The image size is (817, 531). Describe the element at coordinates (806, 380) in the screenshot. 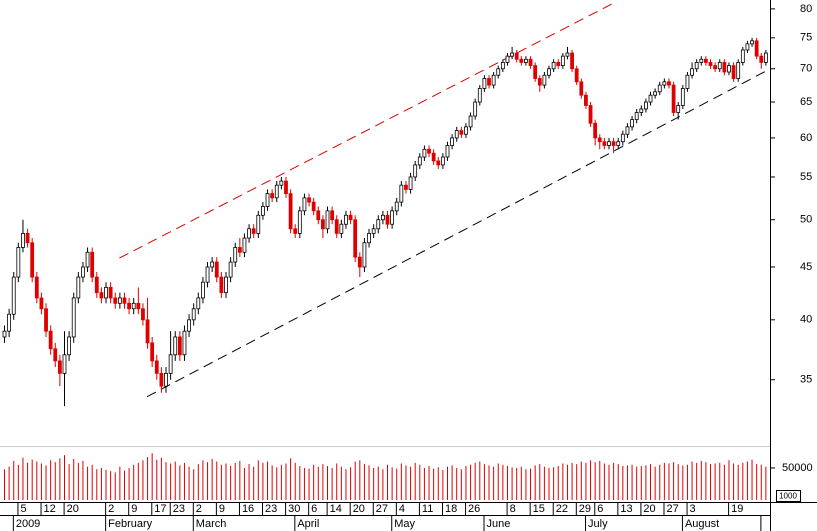

I see `y-tick-label: 35` at that location.